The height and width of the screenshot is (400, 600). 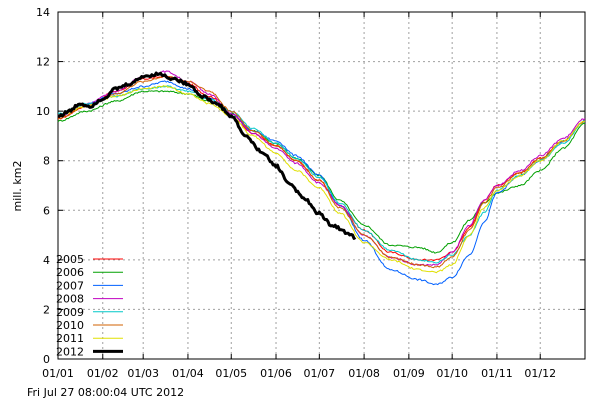 What do you see at coordinates (46, 359) in the screenshot?
I see `y-tick-label: 0` at bounding box center [46, 359].